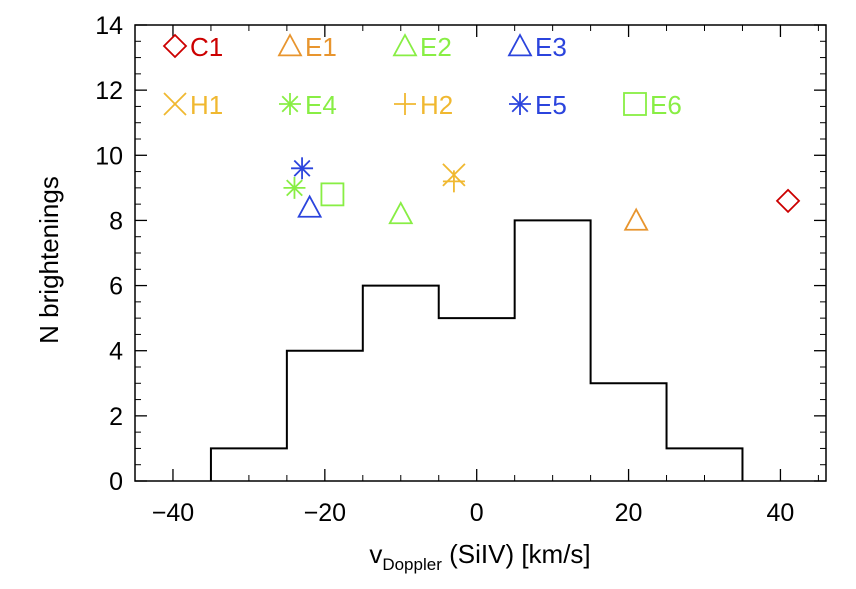  Describe the element at coordinates (116, 482) in the screenshot. I see `y-tick-label: 0` at that location.